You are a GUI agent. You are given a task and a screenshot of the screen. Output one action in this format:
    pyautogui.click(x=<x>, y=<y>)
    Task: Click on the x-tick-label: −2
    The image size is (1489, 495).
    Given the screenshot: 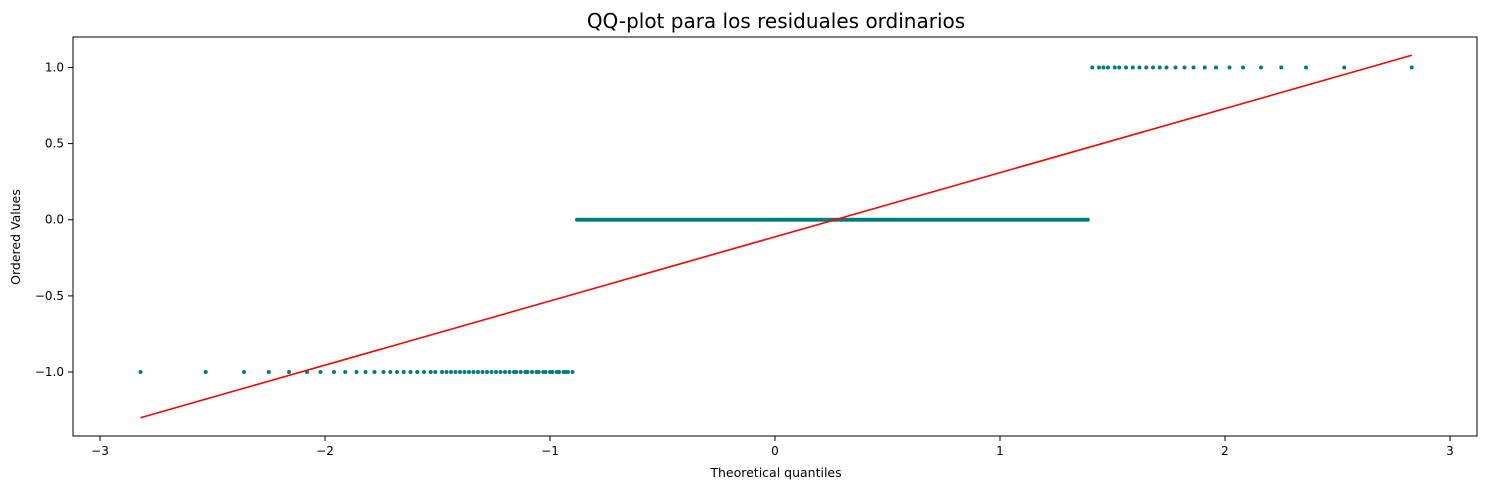 What is the action you would take?
    pyautogui.click(x=325, y=451)
    